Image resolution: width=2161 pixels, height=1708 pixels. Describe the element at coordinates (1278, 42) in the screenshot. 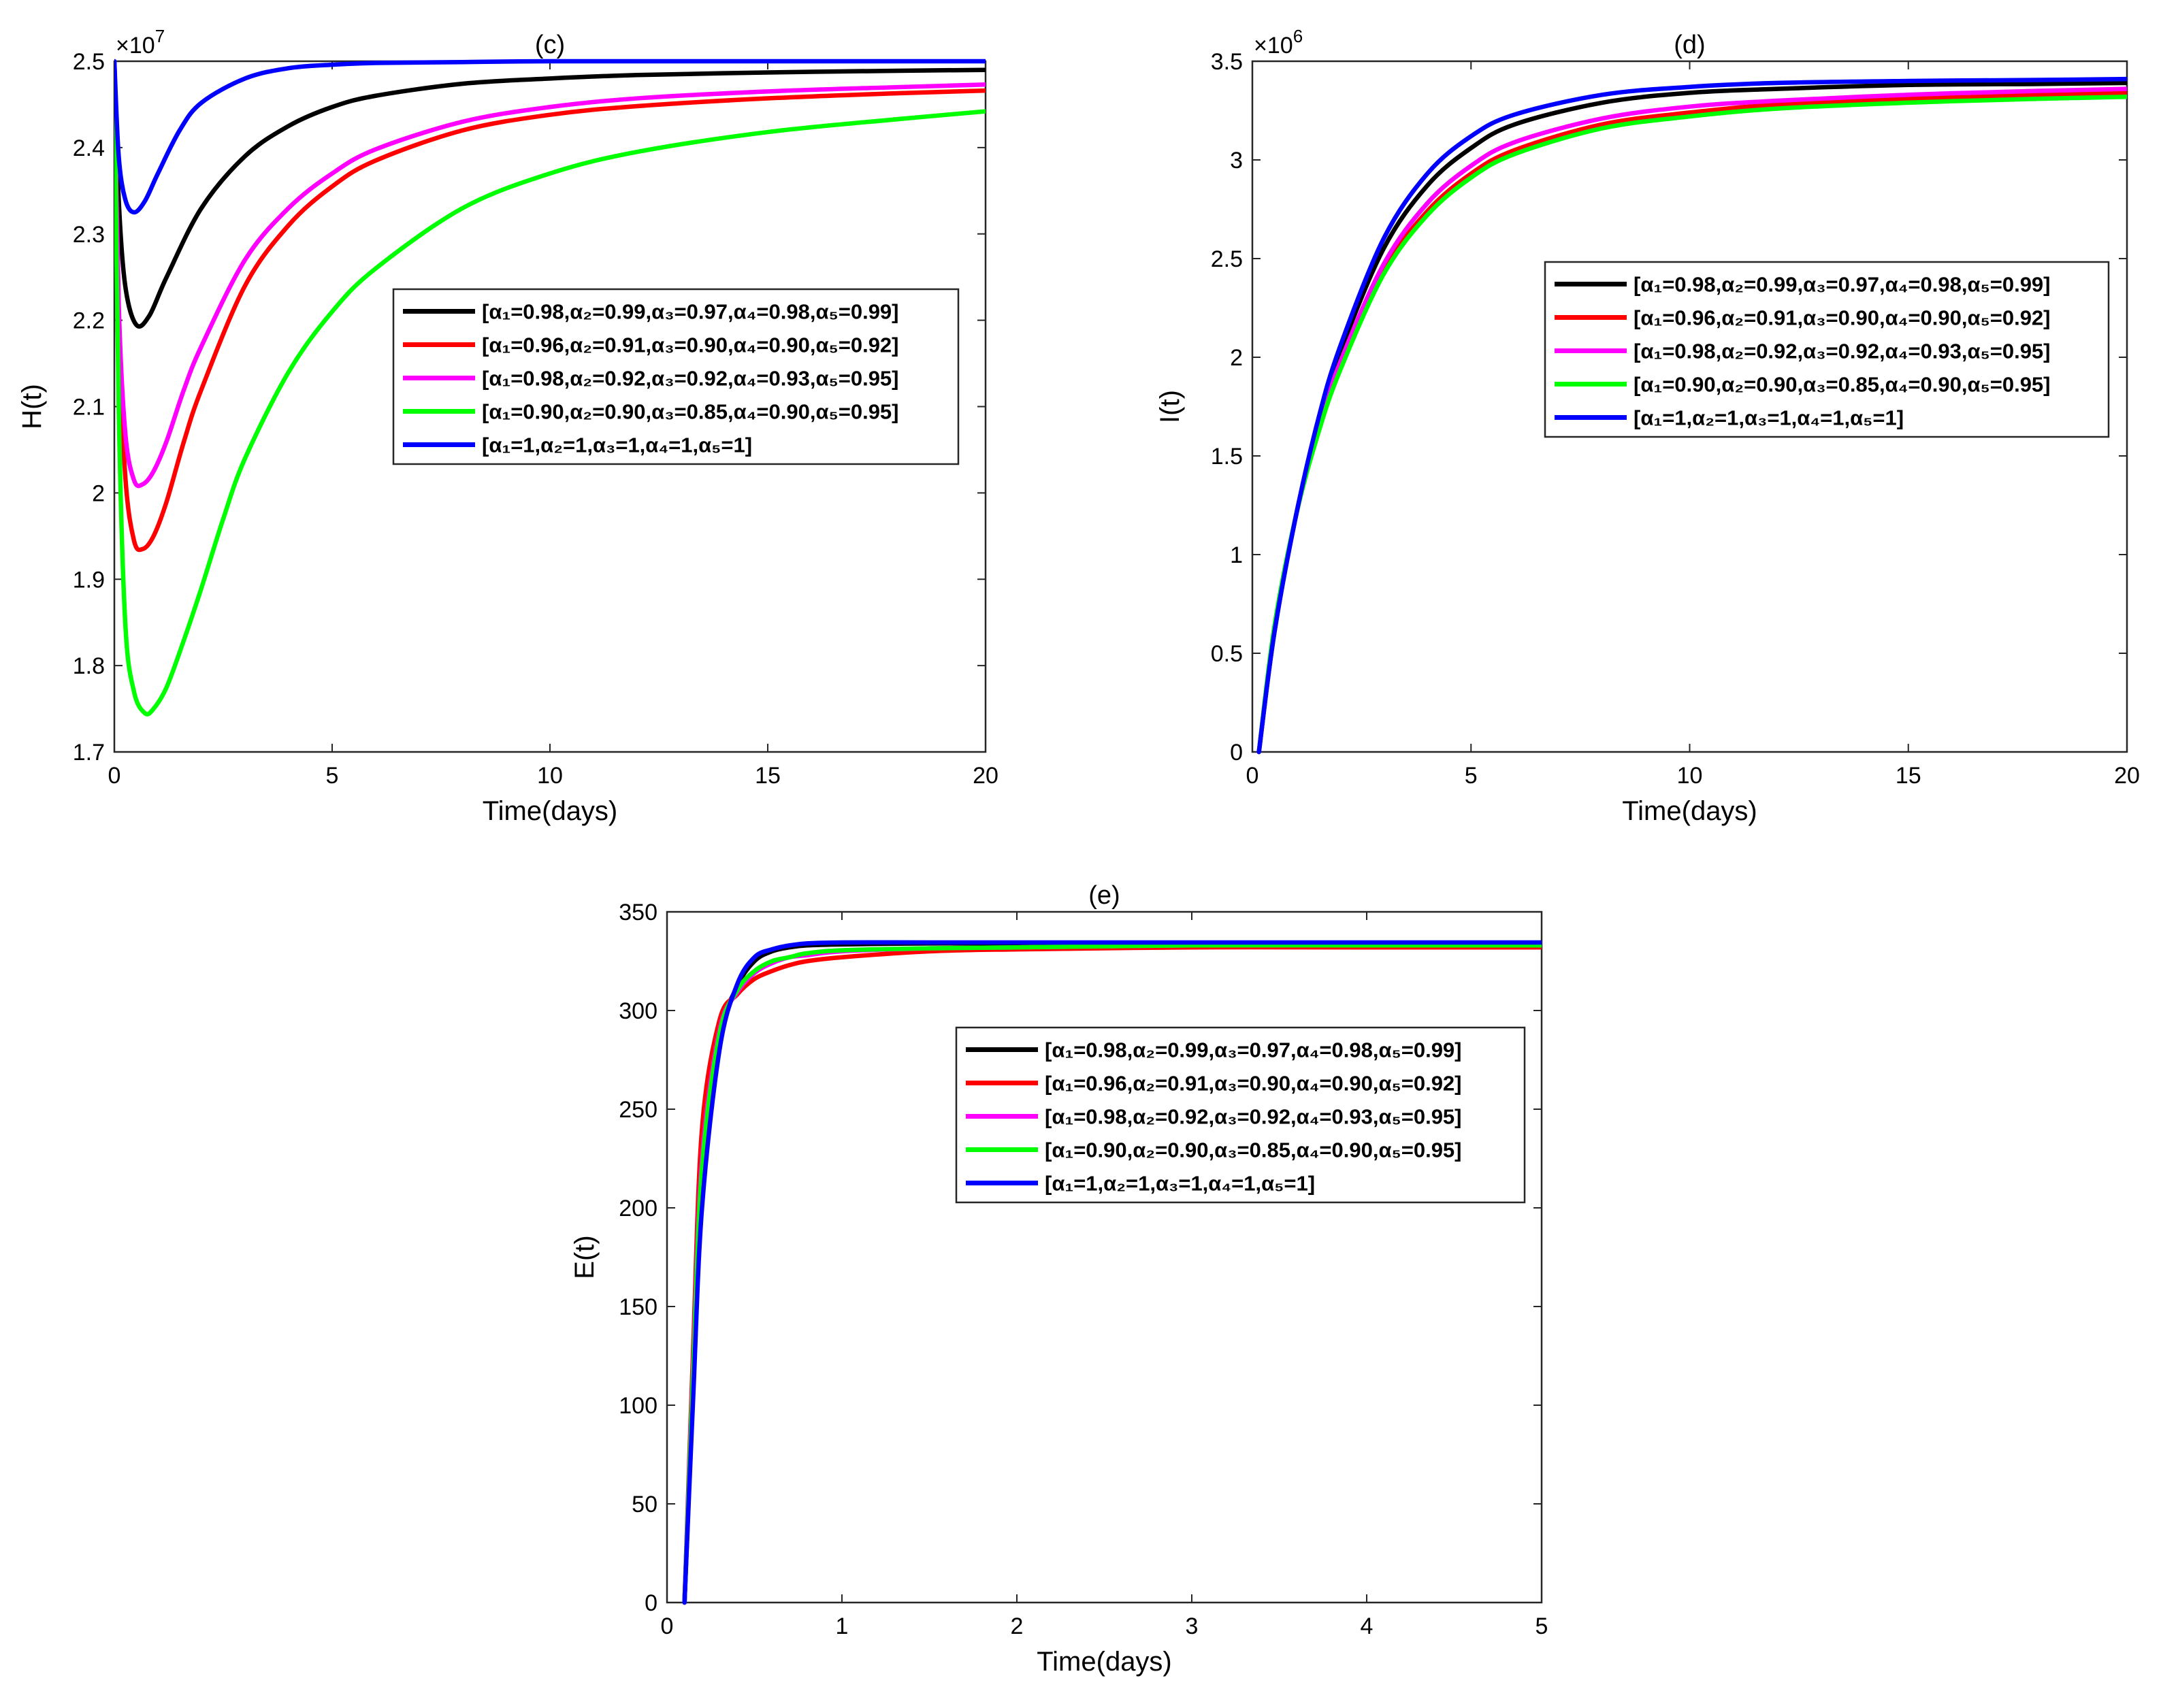

I see `y-axis-exponent: ×10⁶` at that location.